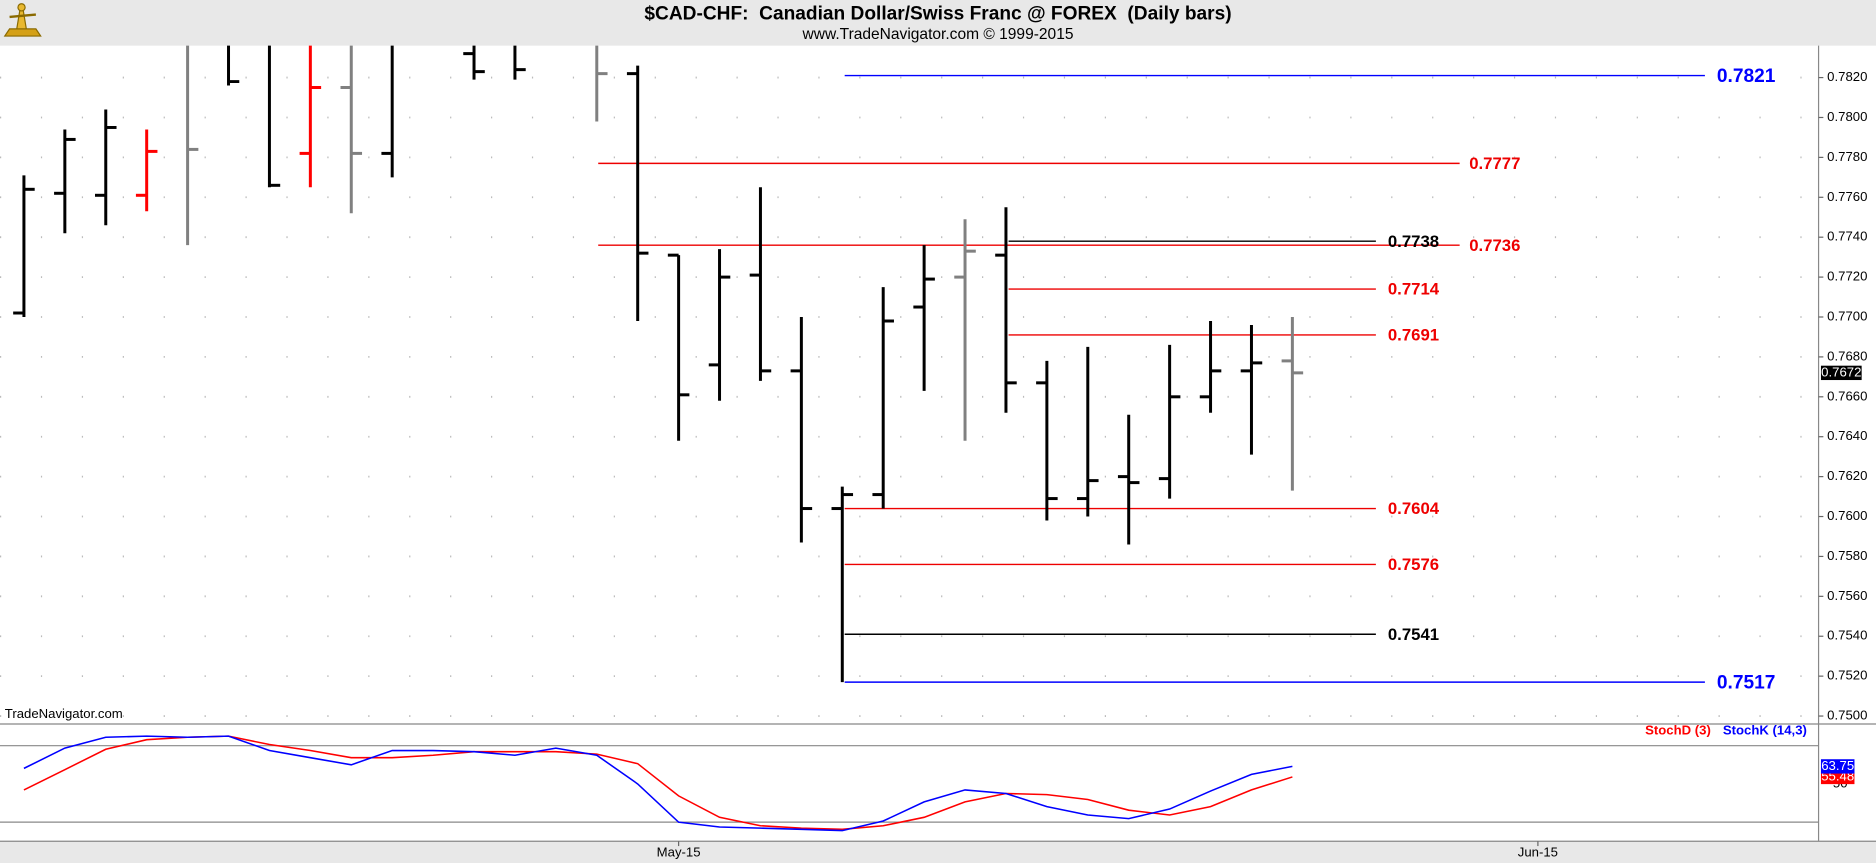 This screenshot has width=1876, height=863. I want to click on level-label: 0.7738, so click(1413, 241).